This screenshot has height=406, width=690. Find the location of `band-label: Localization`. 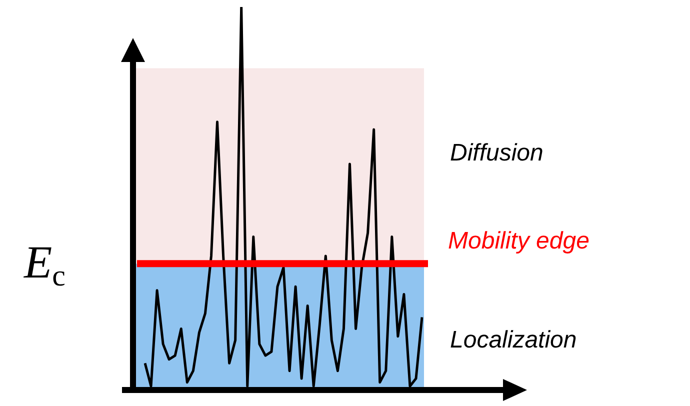

band-label: Localization is located at coordinates (513, 340).